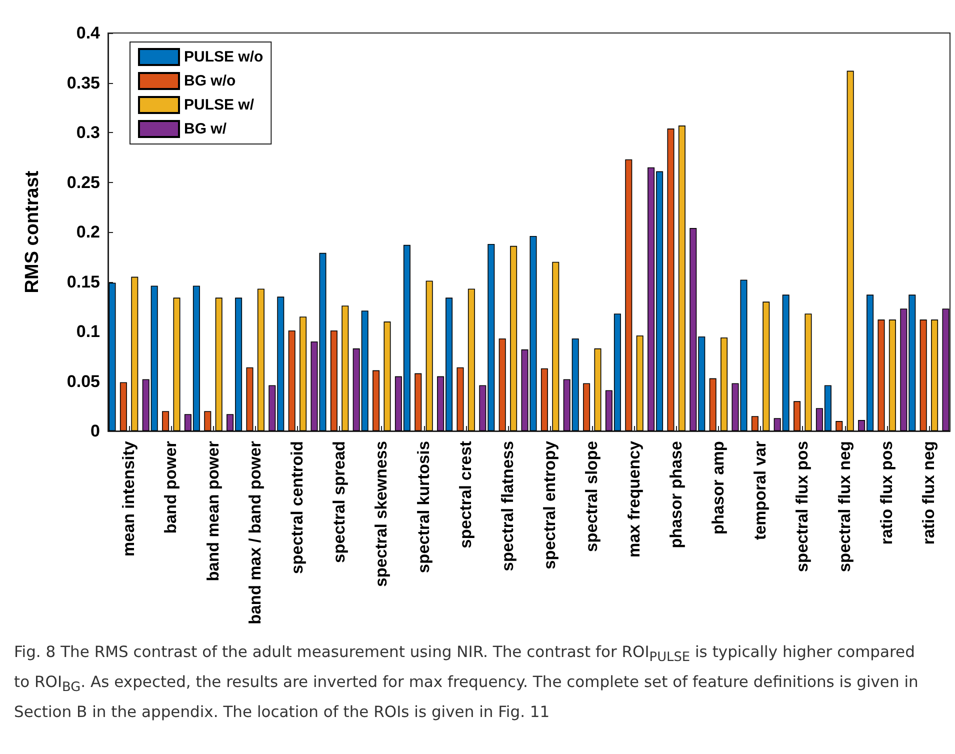 The height and width of the screenshot is (754, 955). What do you see at coordinates (32, 232) in the screenshot?
I see `y-axis-title: RMS contrast` at bounding box center [32, 232].